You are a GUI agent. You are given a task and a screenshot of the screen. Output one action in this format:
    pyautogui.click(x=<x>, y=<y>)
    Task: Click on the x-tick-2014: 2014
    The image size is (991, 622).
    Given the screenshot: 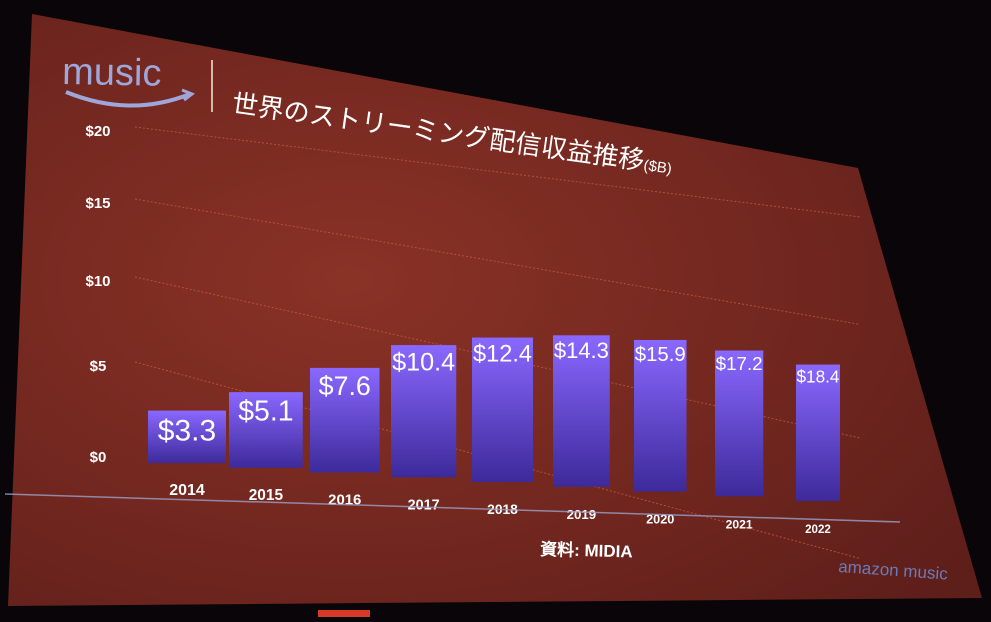 What is the action you would take?
    pyautogui.click(x=187, y=490)
    